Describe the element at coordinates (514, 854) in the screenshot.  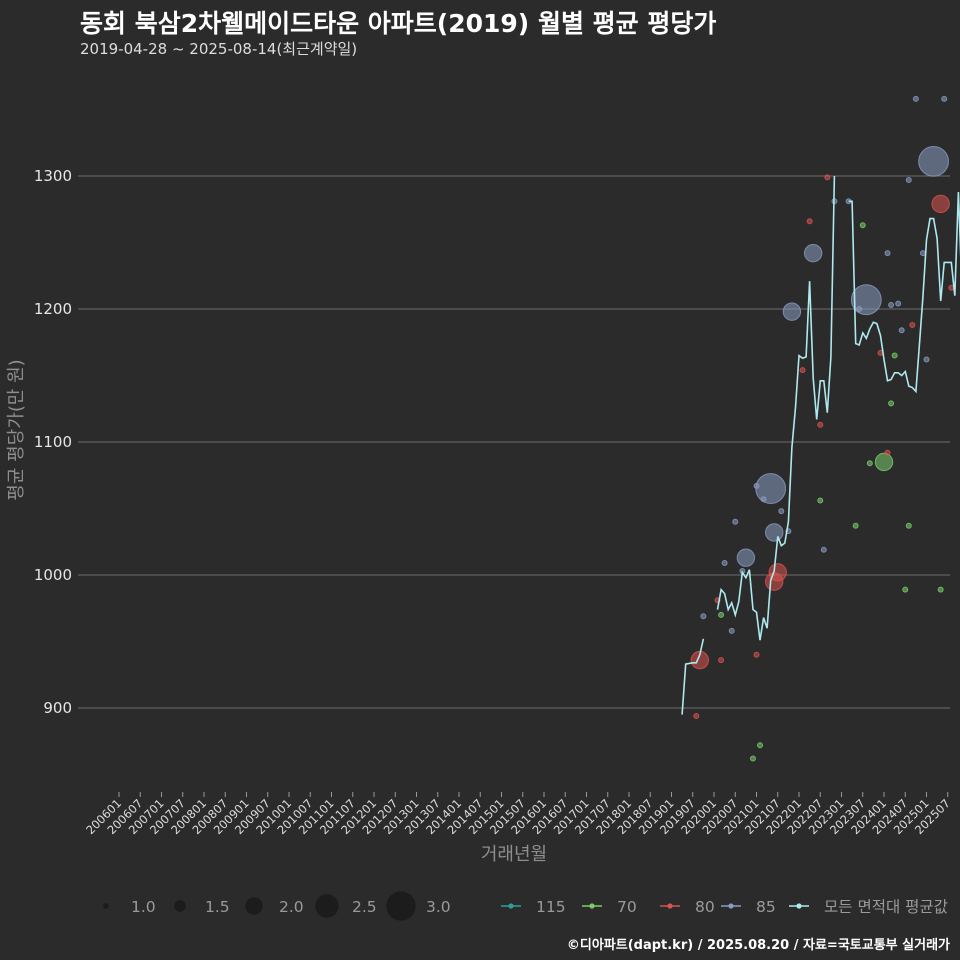
I see `x-axis-title: 거래년월` at that location.